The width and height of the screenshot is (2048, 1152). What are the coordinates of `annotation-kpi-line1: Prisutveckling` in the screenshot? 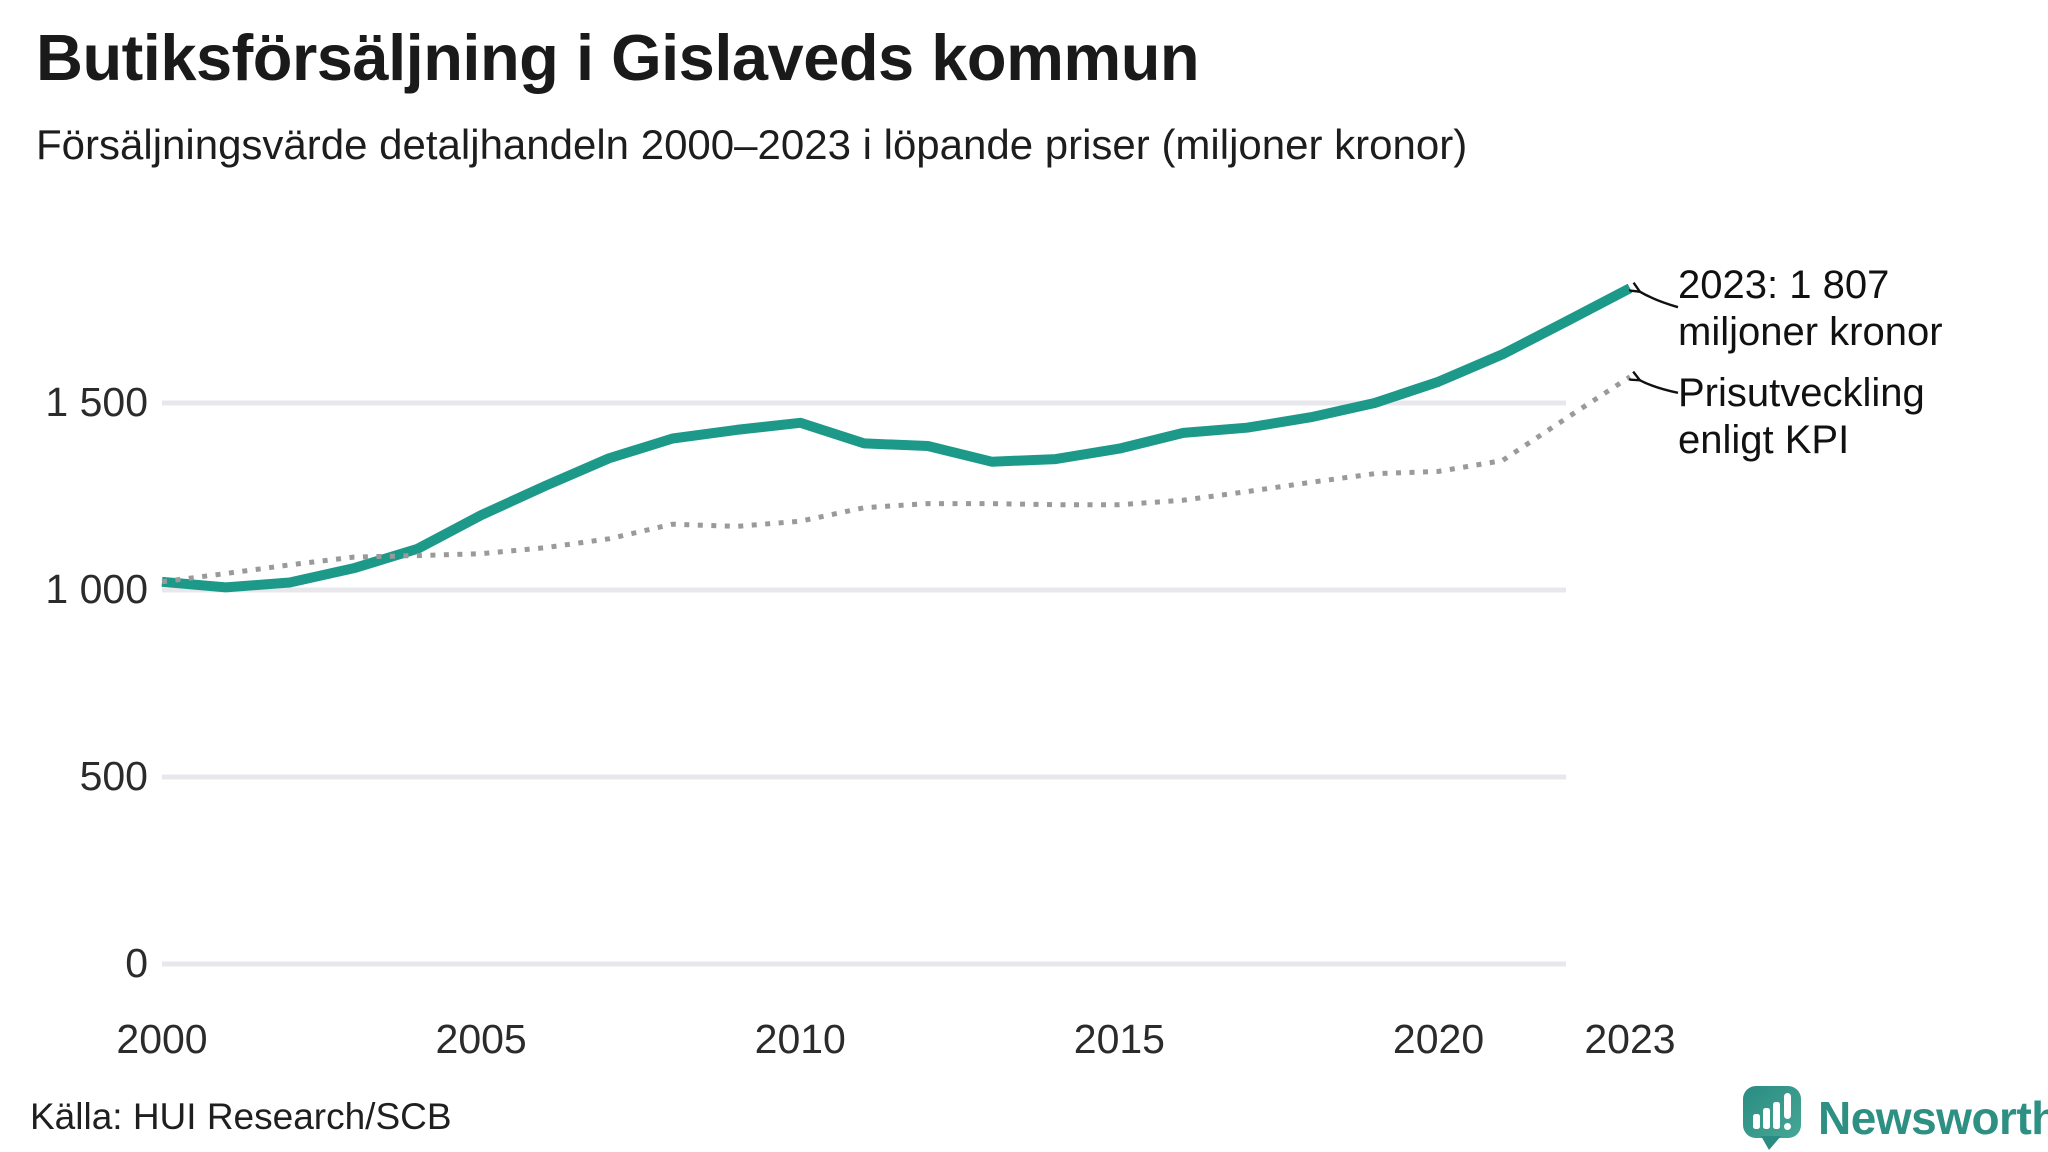 It's located at (1801, 393).